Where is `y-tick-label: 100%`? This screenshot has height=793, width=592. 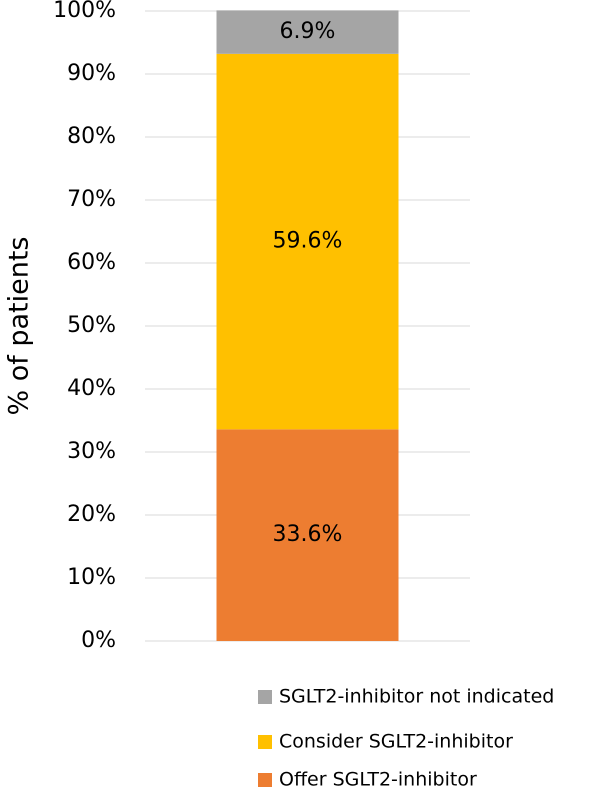 y-tick-label: 100% is located at coordinates (84, 11).